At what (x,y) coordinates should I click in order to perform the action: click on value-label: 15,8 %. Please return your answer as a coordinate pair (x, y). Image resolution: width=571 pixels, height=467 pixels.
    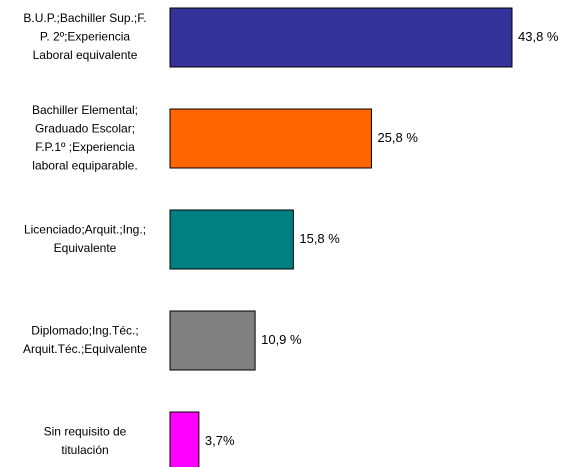
    Looking at the image, I should click on (319, 238).